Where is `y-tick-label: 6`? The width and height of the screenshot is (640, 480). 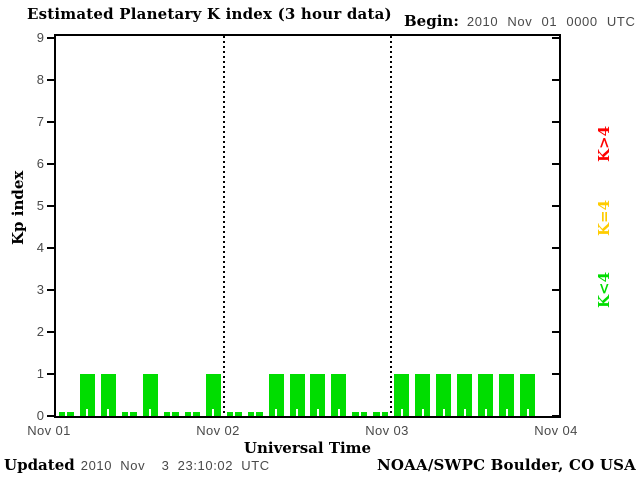 y-tick-label: 6 is located at coordinates (40, 163).